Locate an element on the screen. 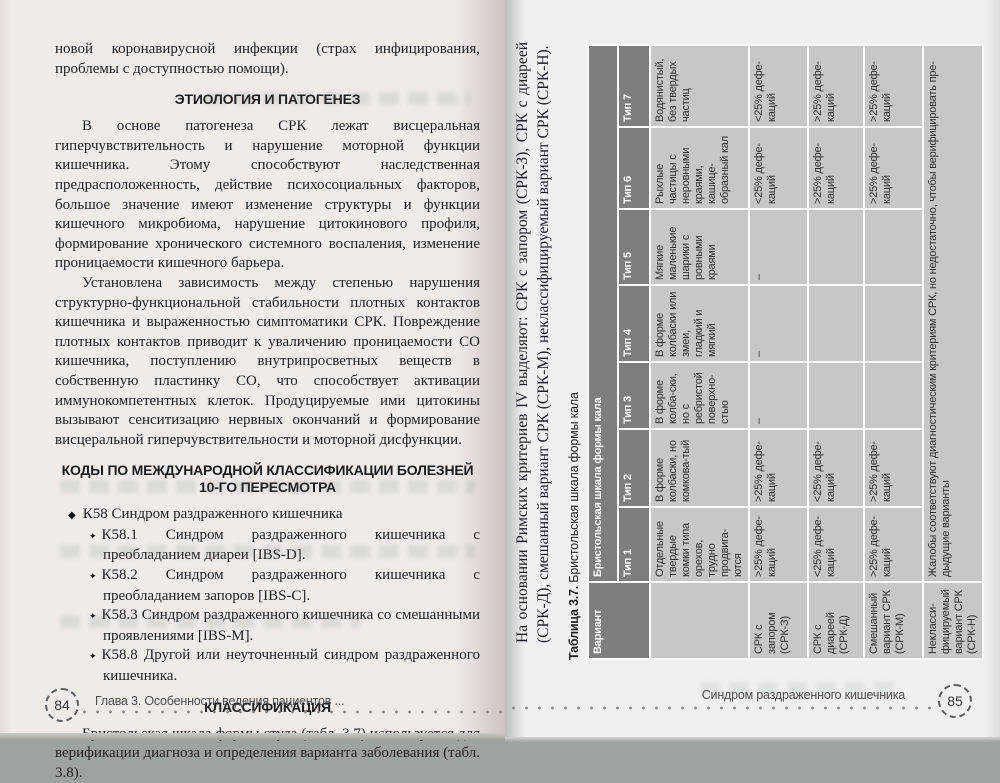 Image resolution: width=1000 pixels, height=783 pixels. heading-icd-codes-line2: 10-ГО ПЕРЕСМОТРА is located at coordinates (267, 487).